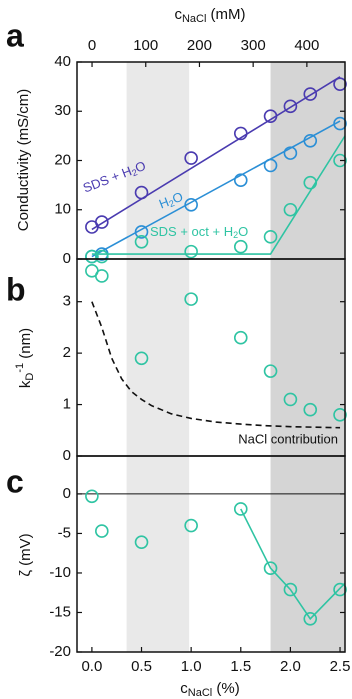 The image size is (352, 699). I want to click on y-tick-label: -20, so click(60, 651).